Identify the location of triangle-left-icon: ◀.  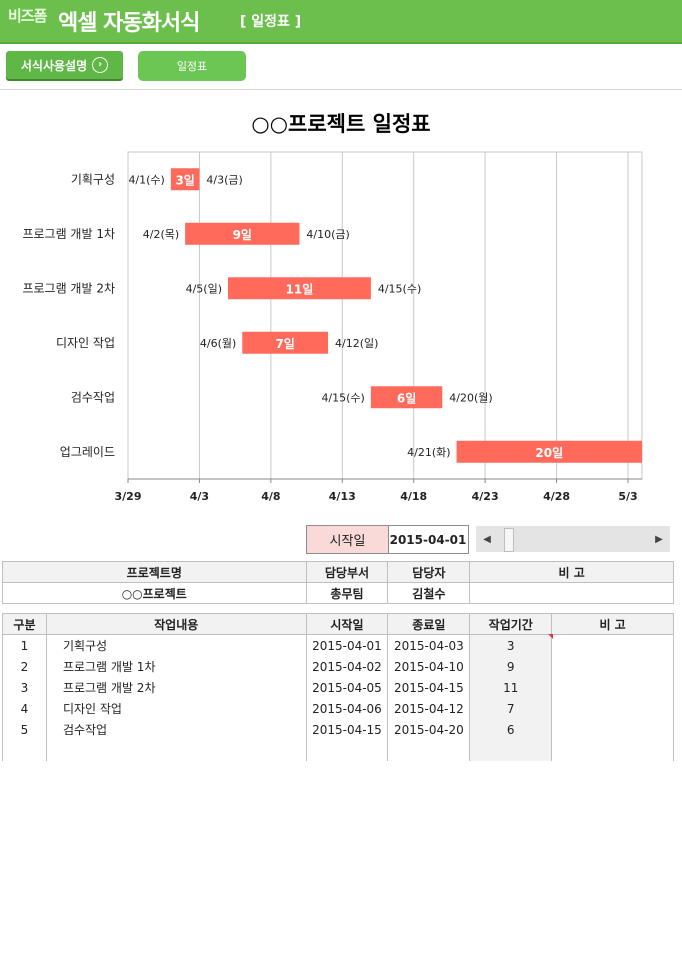
(487, 539).